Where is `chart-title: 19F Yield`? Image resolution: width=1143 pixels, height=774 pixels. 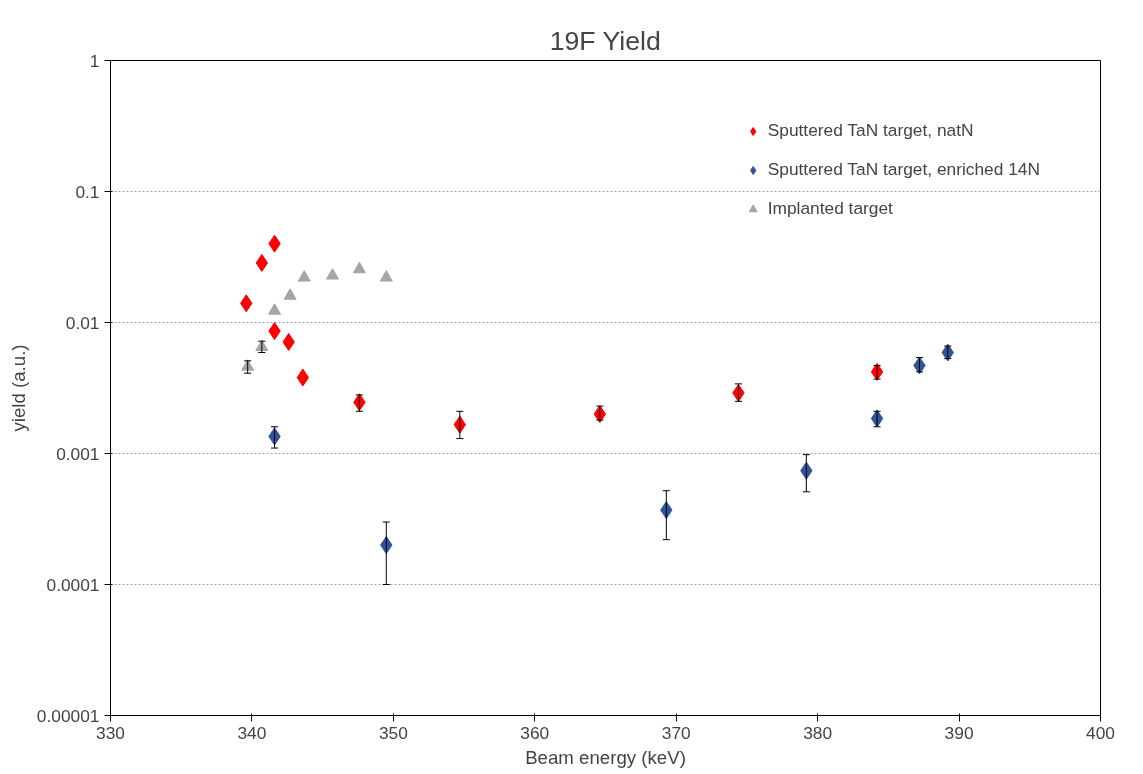
chart-title: 19F Yield is located at coordinates (605, 40).